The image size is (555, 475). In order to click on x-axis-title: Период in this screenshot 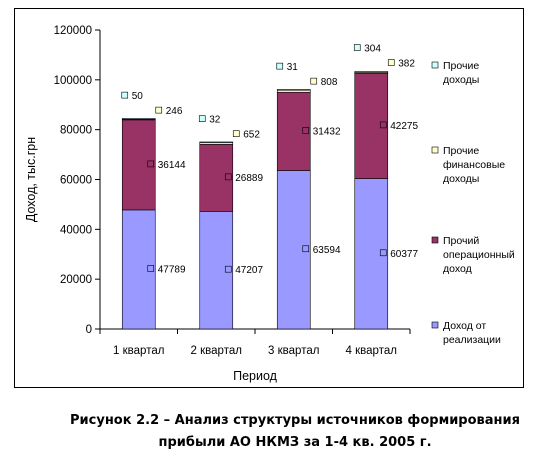, I will do `click(255, 376)`.